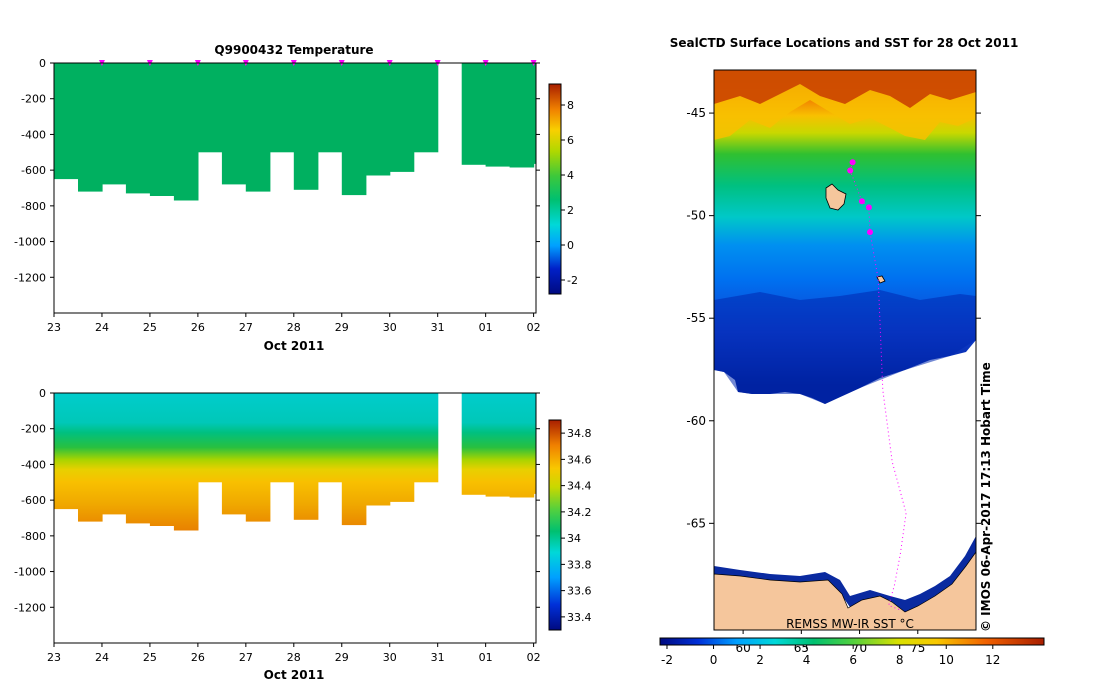  I want to click on salinity-profiles, so click(295, 462).